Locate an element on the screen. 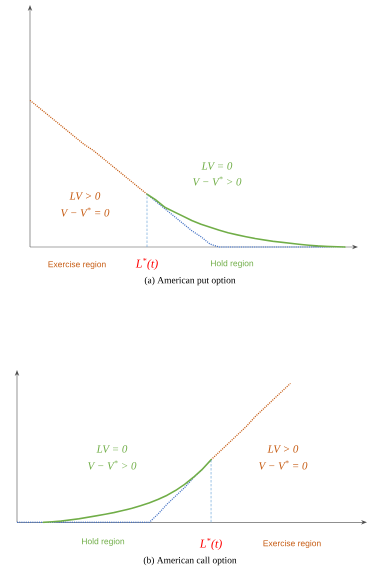  text: (b) American call option is located at coordinates (190, 561).